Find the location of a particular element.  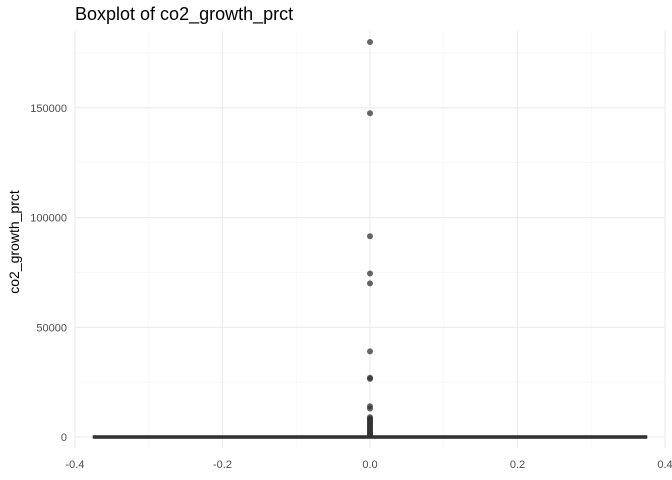

x-tick-label: 0.2 is located at coordinates (517, 465).